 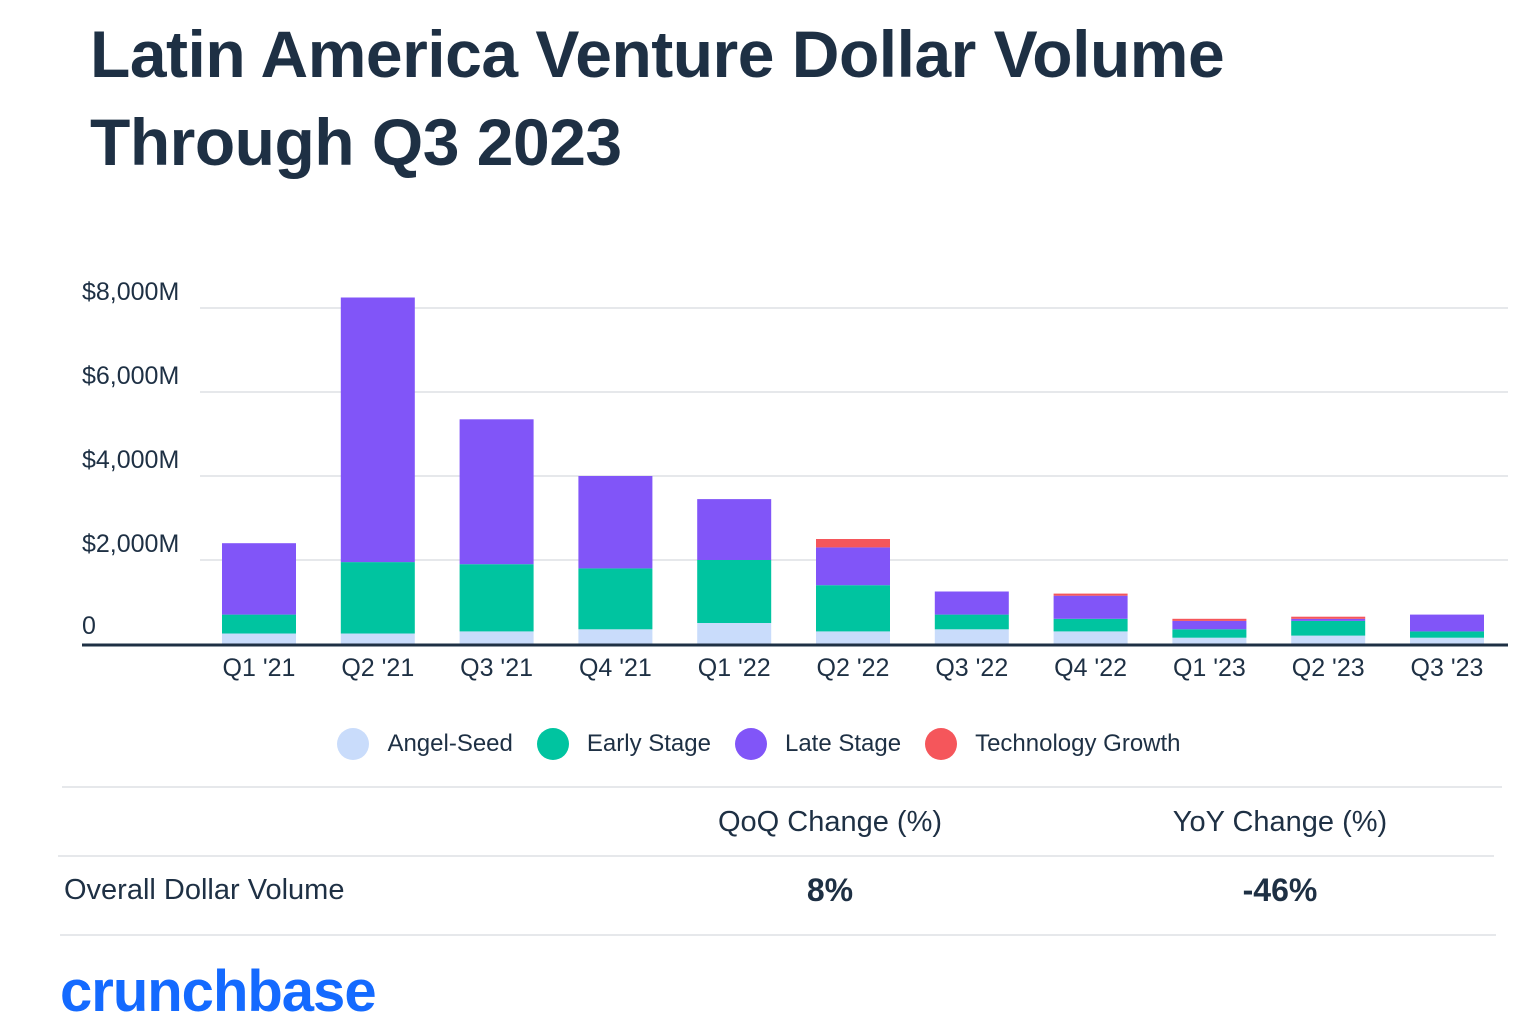 I want to click on y-tick-label: $2,000M, so click(x=130, y=544).